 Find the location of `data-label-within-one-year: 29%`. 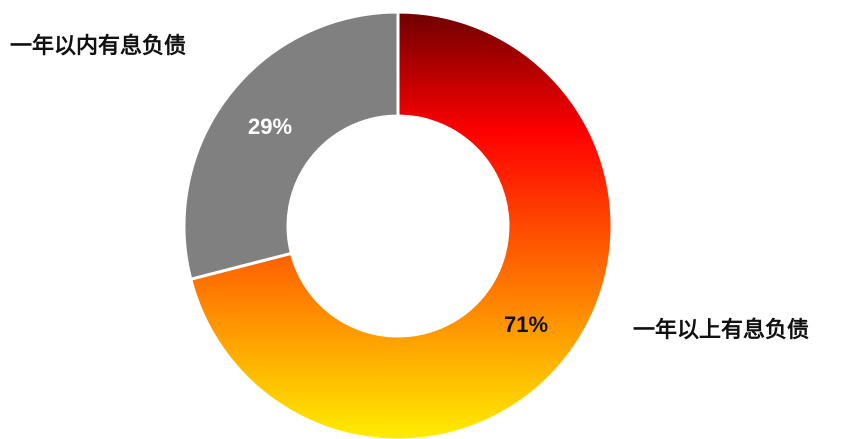

data-label-within-one-year: 29% is located at coordinates (270, 127).